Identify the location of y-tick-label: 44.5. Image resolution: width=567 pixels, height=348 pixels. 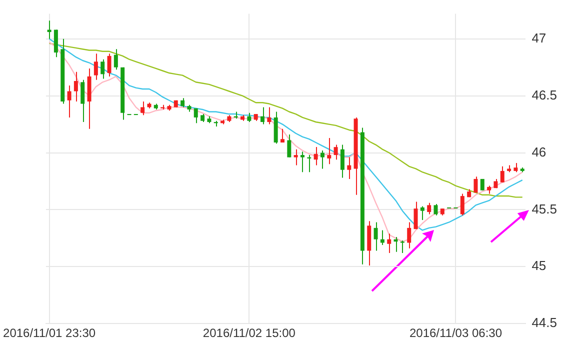
(545, 322).